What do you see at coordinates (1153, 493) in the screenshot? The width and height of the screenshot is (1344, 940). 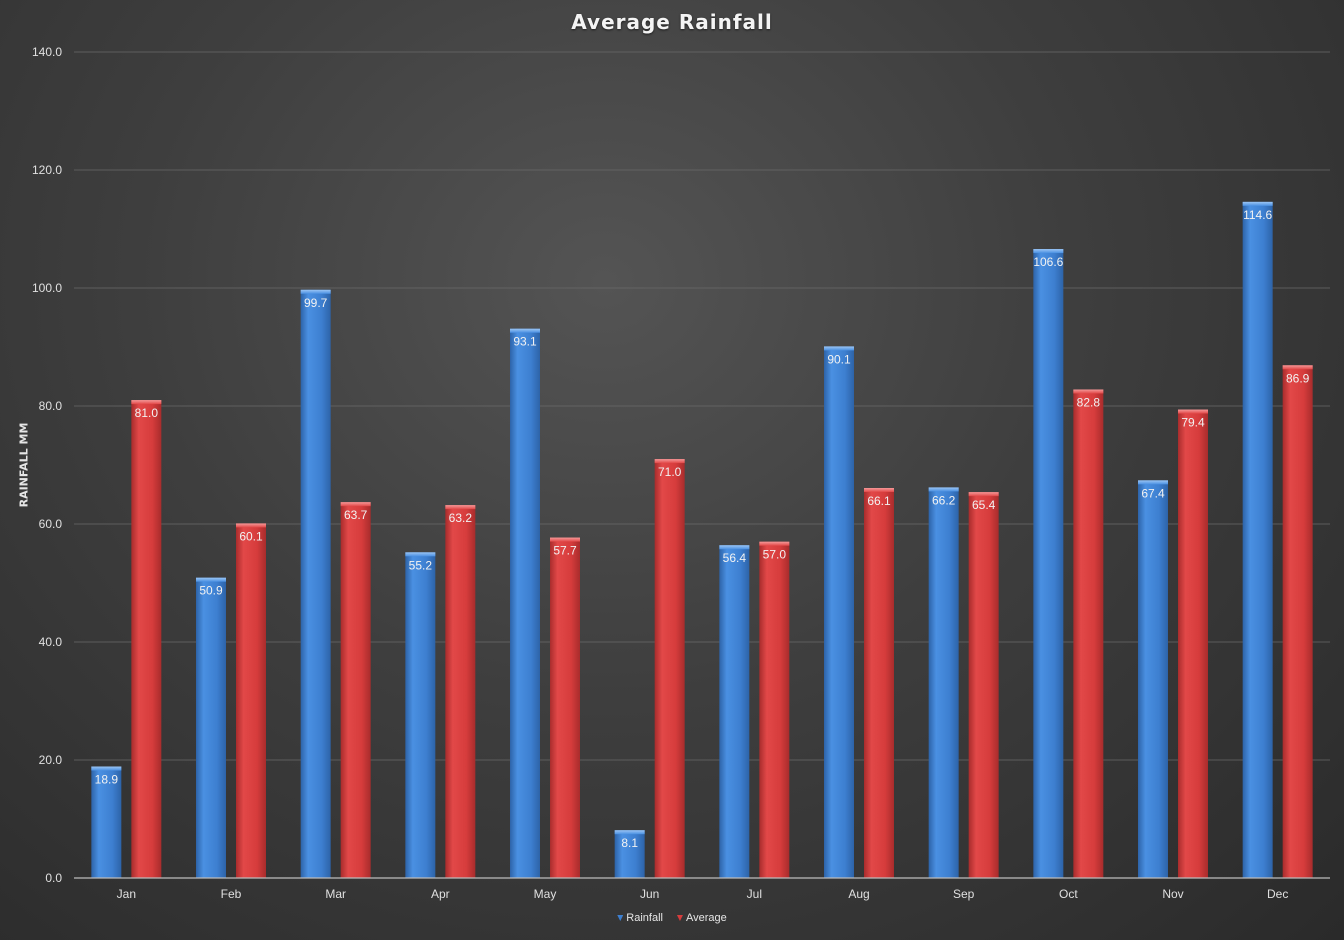 I see `data-label-rainfall-nov: 67.4` at bounding box center [1153, 493].